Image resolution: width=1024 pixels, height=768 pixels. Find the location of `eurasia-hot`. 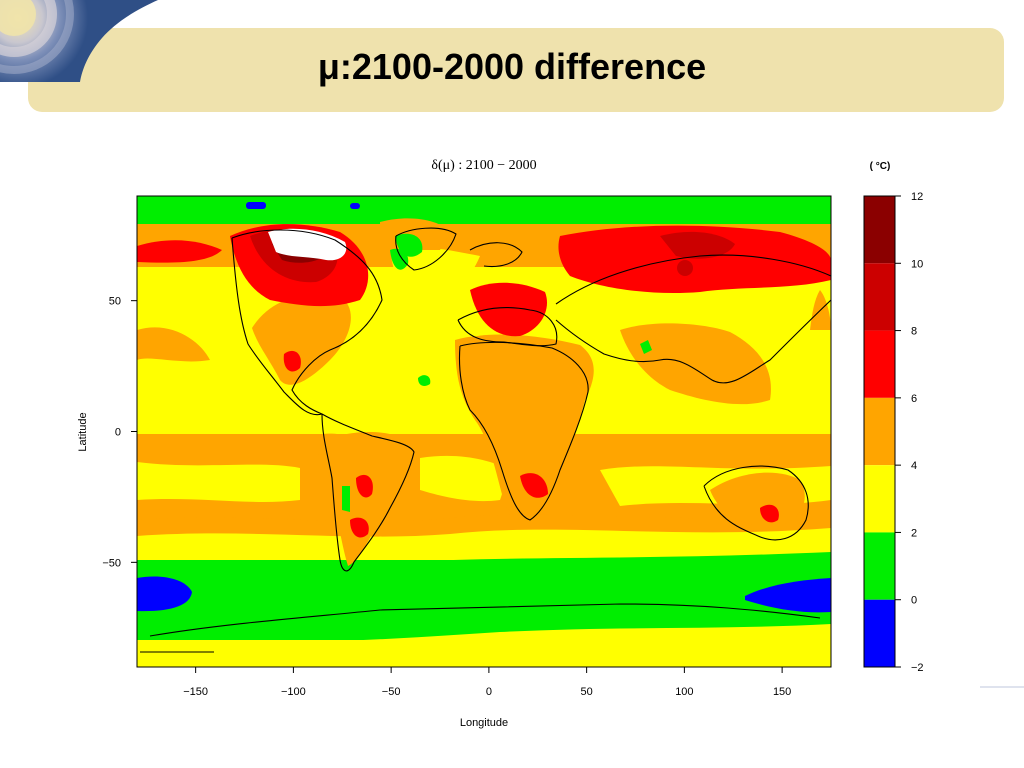

eurasia-hot is located at coordinates (694, 259).